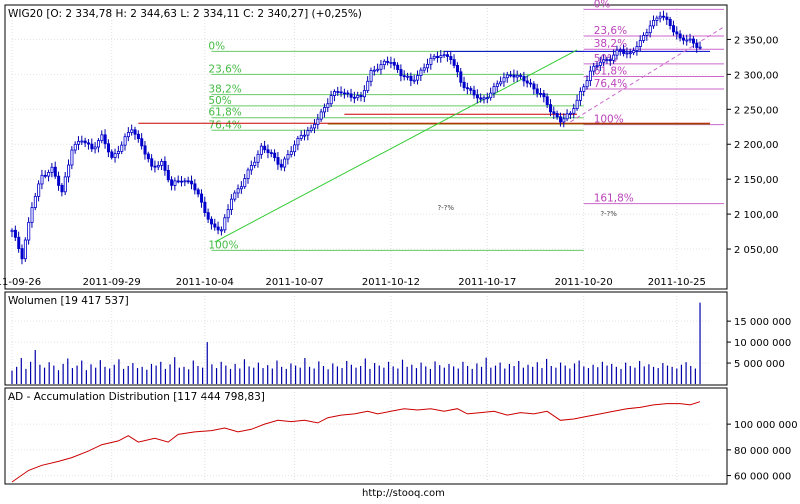  What do you see at coordinates (756, 75) in the screenshot?
I see `price-y-tick-label: 2 300,00` at bounding box center [756, 75].